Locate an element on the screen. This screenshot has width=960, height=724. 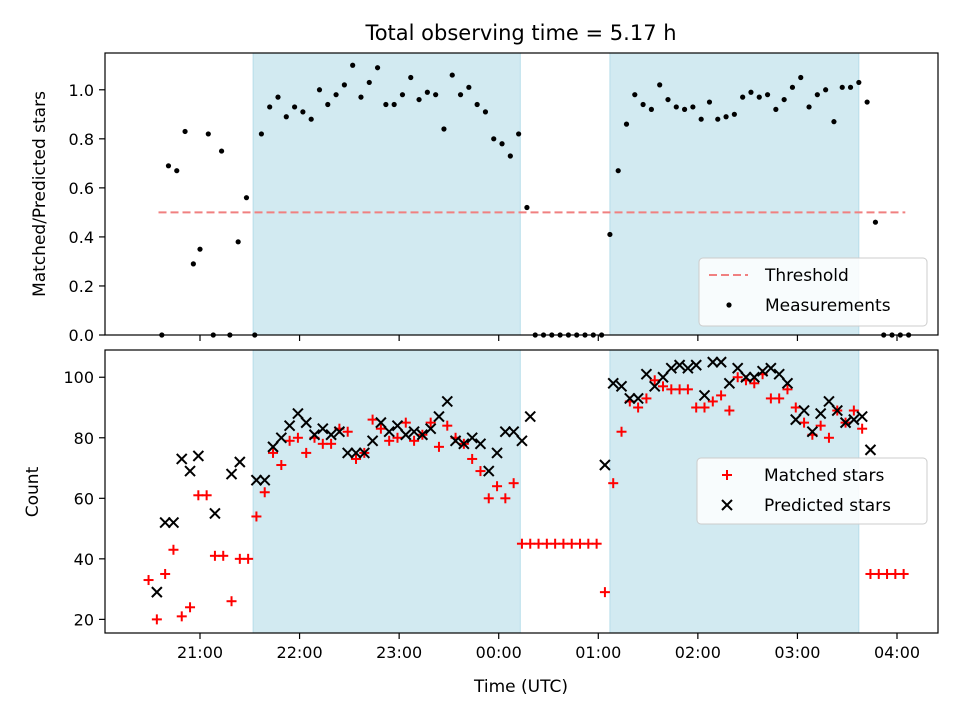
y-tick-label: 60 is located at coordinates (84, 498).